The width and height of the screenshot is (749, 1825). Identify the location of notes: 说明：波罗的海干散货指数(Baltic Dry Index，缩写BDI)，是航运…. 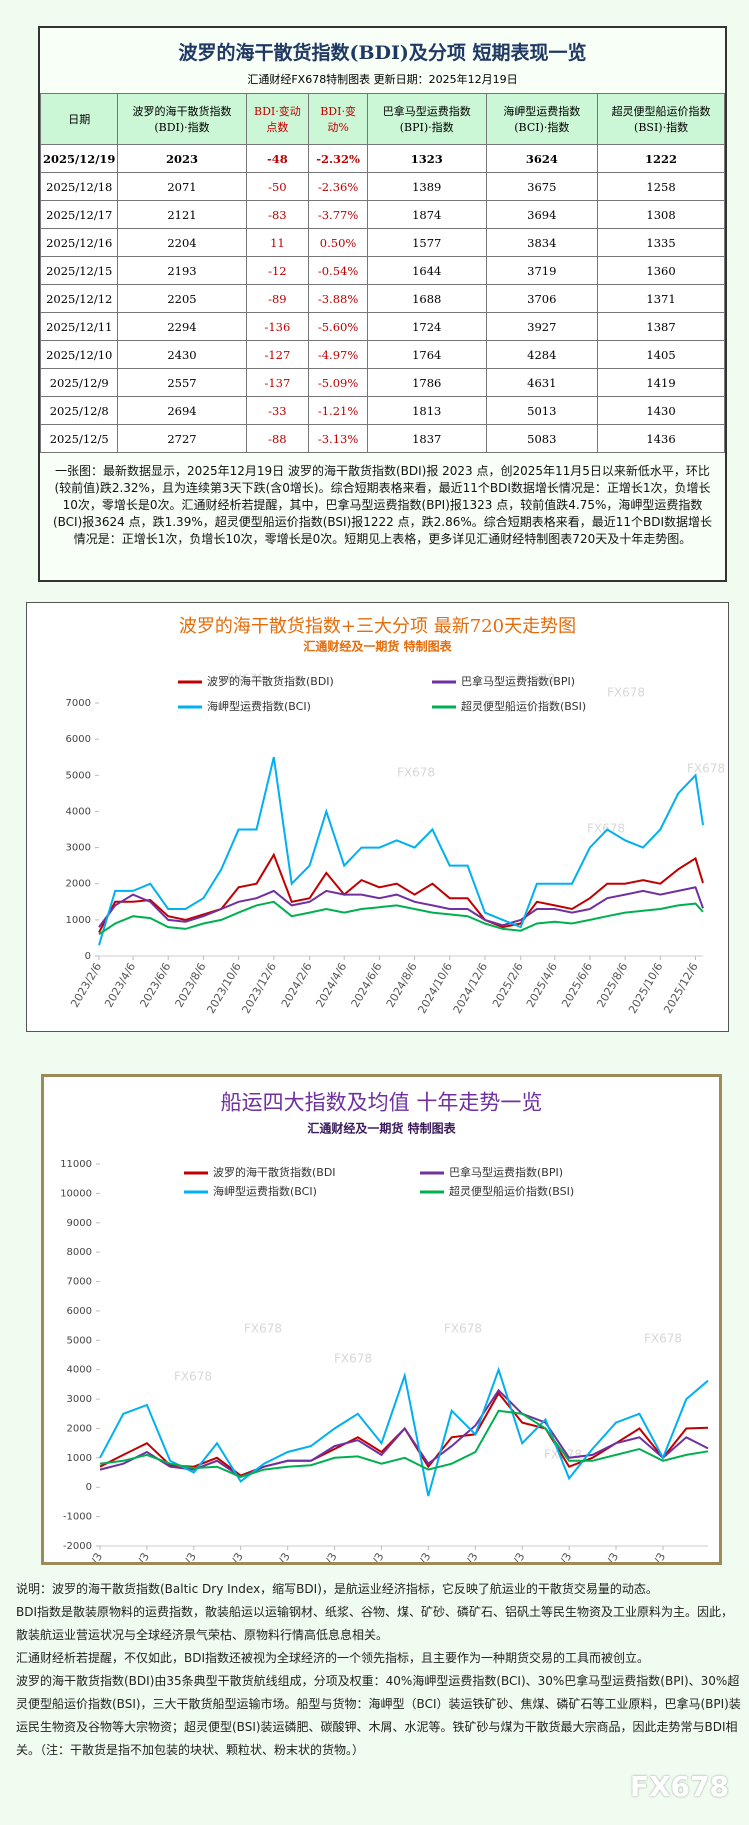
(378, 1670).